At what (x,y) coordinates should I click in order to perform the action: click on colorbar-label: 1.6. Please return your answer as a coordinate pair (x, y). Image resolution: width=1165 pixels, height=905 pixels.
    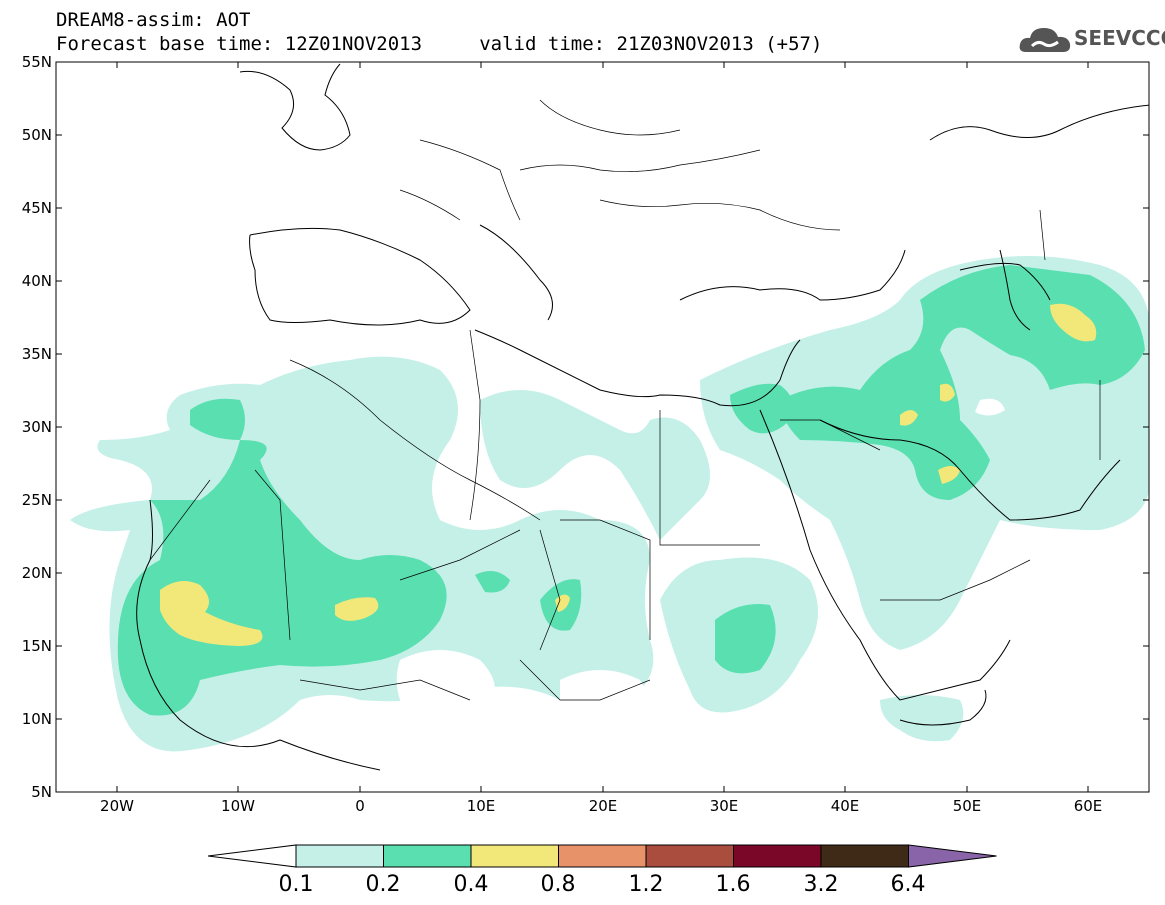
    Looking at the image, I should click on (733, 884).